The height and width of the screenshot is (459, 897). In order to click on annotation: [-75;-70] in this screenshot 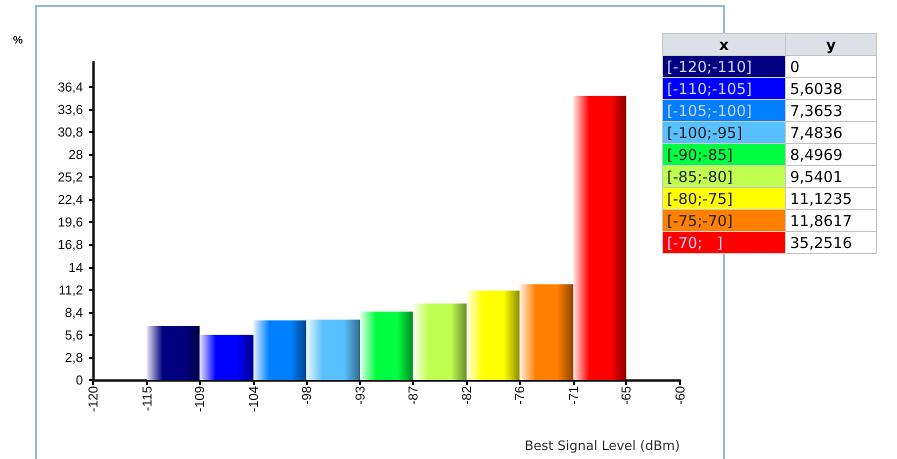, I will do `click(700, 221)`.